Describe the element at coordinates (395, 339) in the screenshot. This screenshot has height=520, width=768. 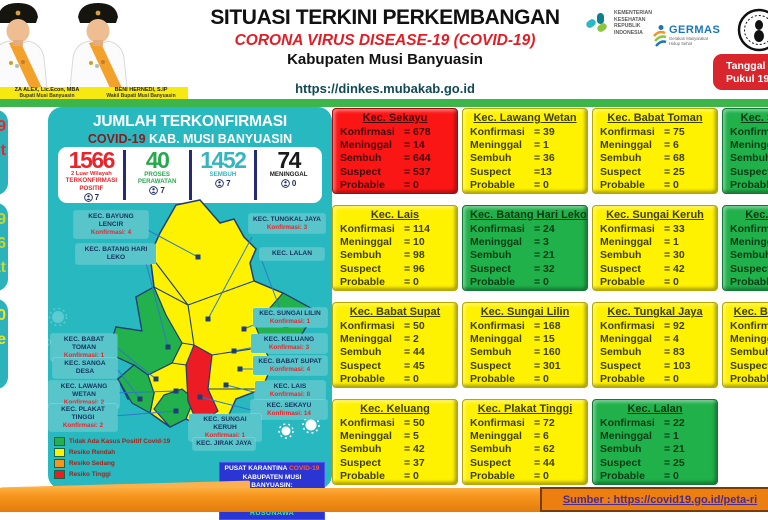
I see `card-row-meninggal: Meninggal= 2` at that location.